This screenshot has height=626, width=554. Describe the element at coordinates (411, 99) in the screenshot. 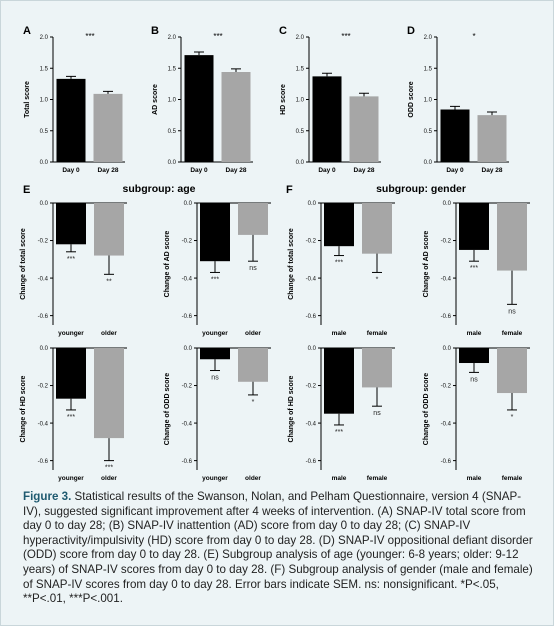

I see `y-axis-label: ODD score` at that location.